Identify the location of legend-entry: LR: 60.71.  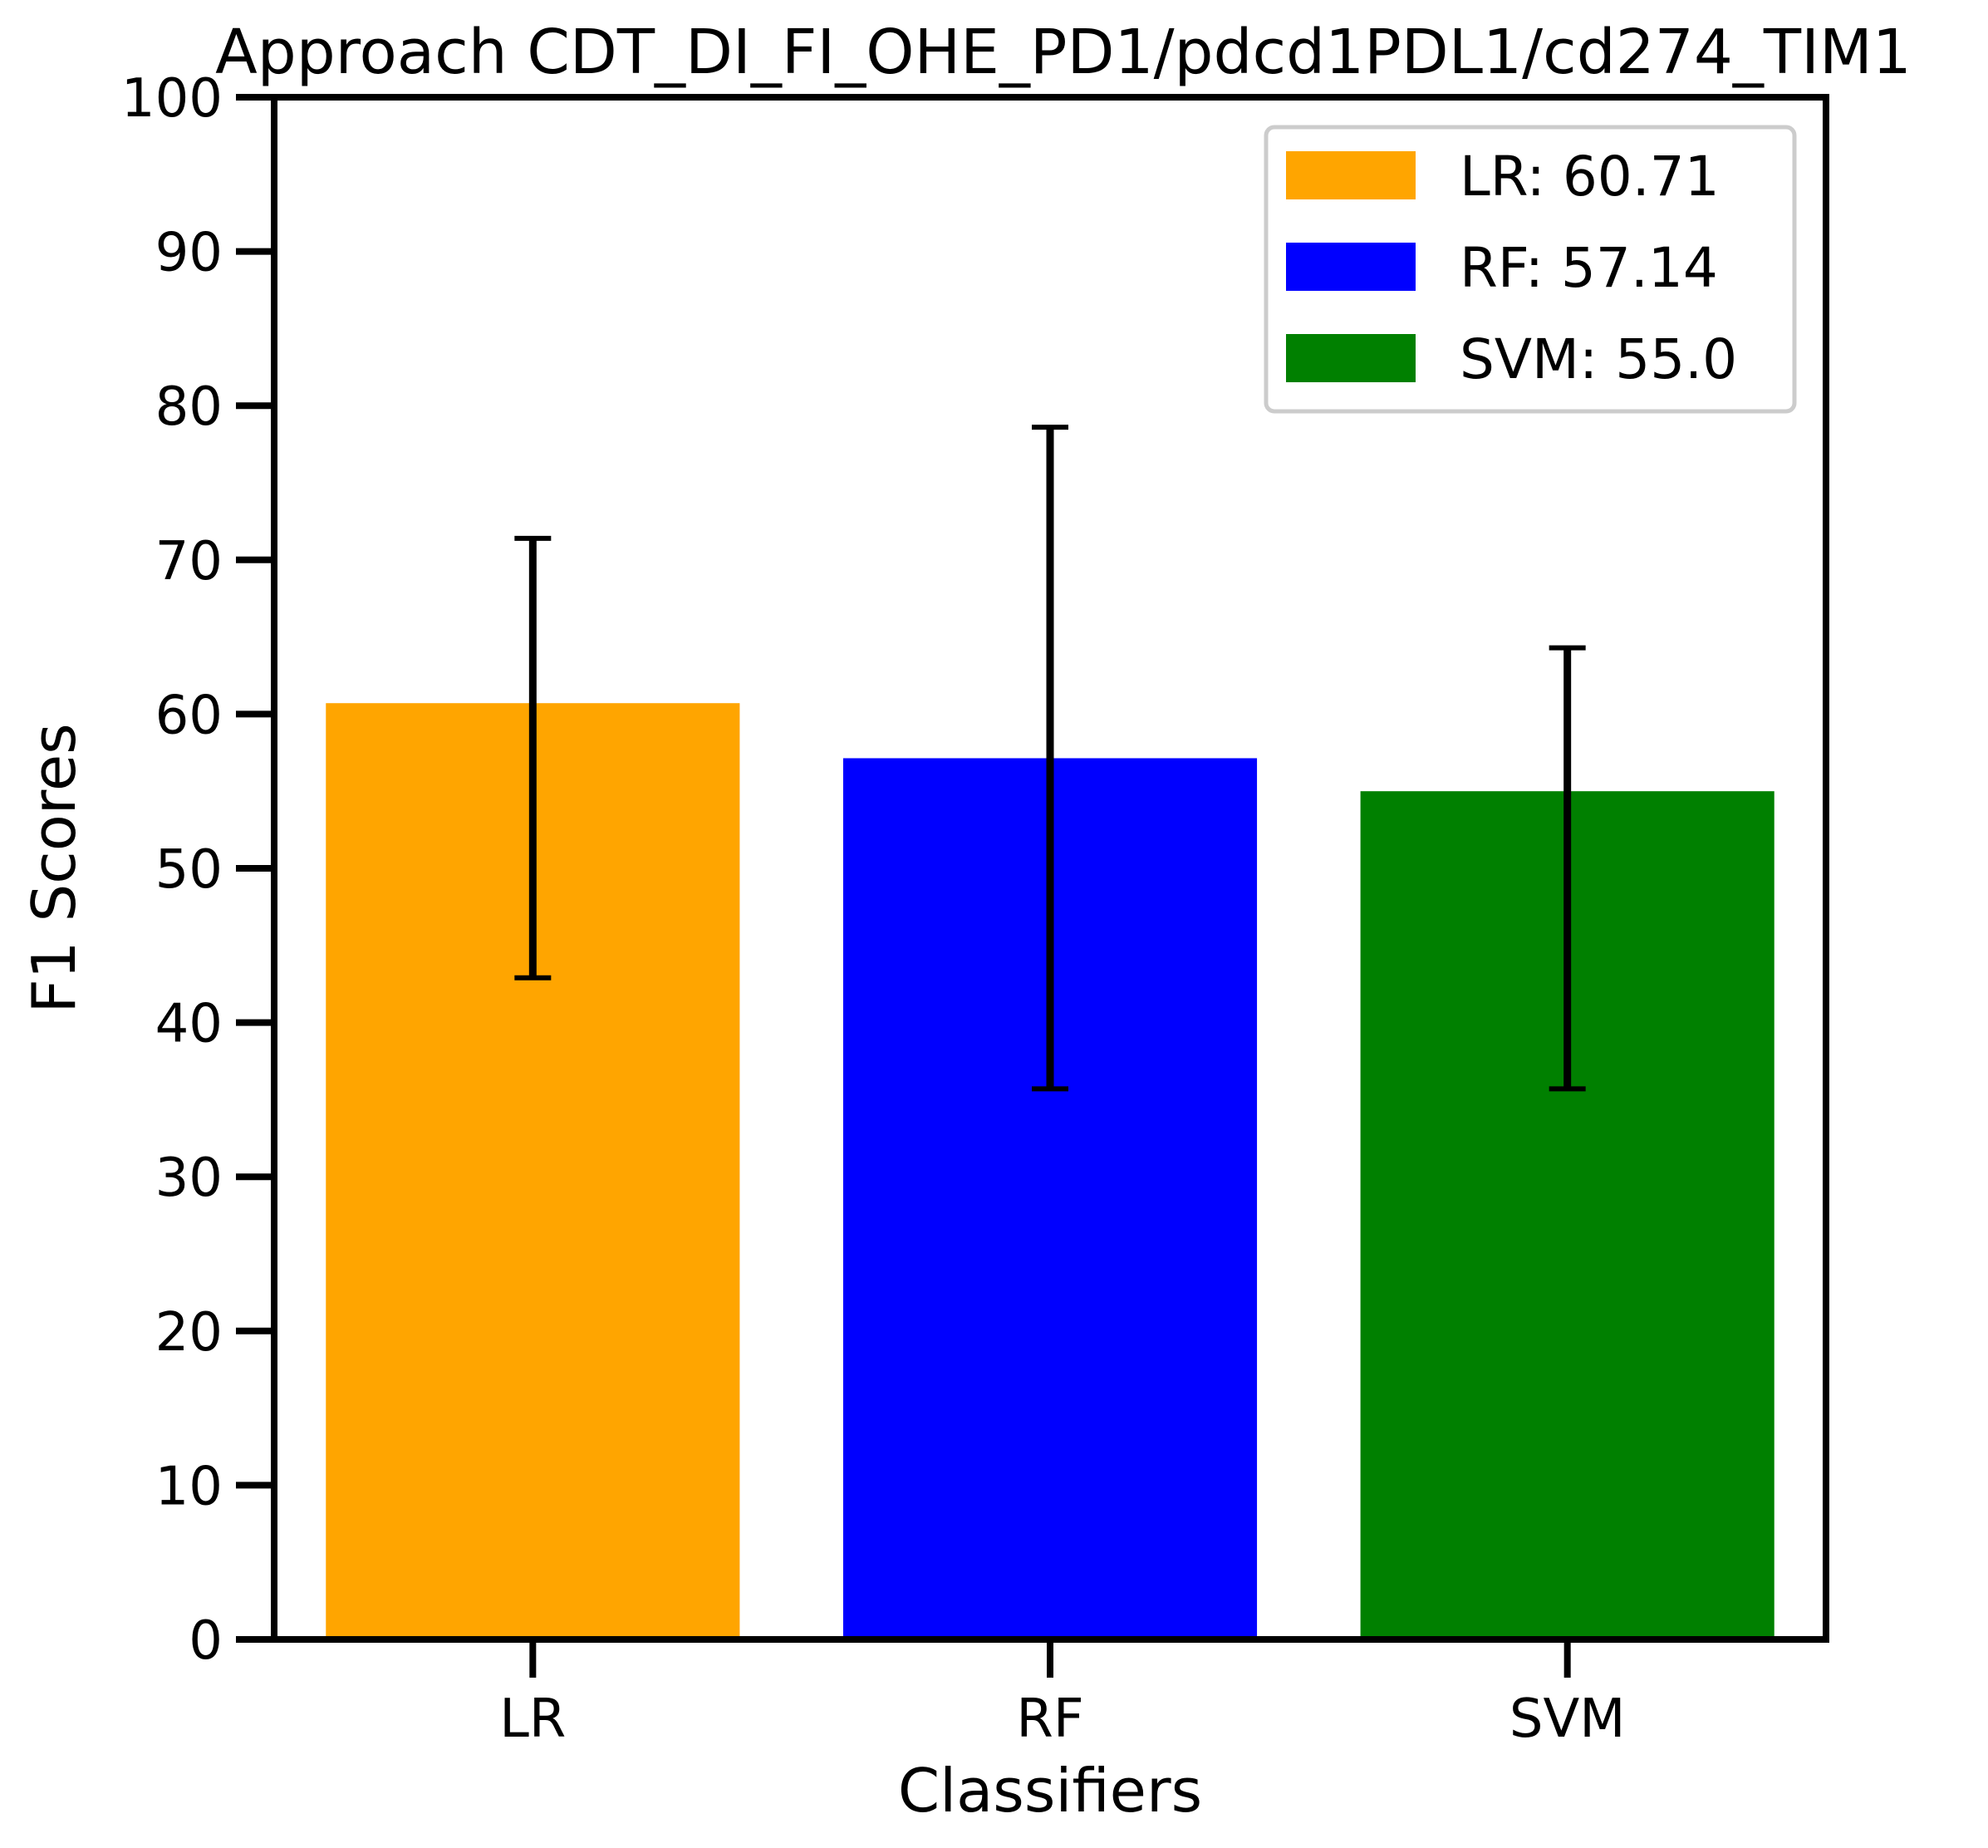
(1503, 177).